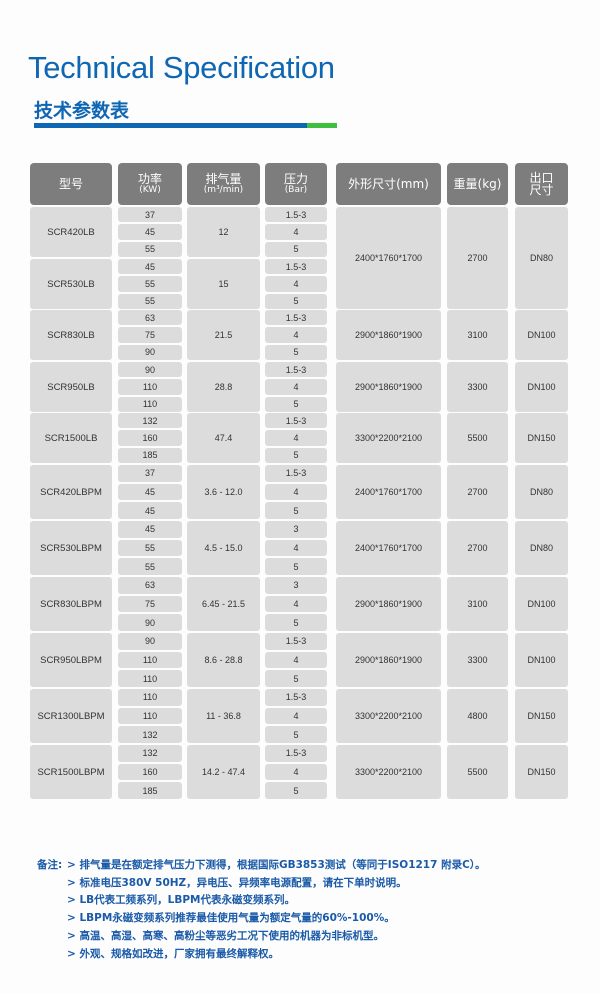  What do you see at coordinates (71, 284) in the screenshot?
I see `model-cell: SCR530LB` at bounding box center [71, 284].